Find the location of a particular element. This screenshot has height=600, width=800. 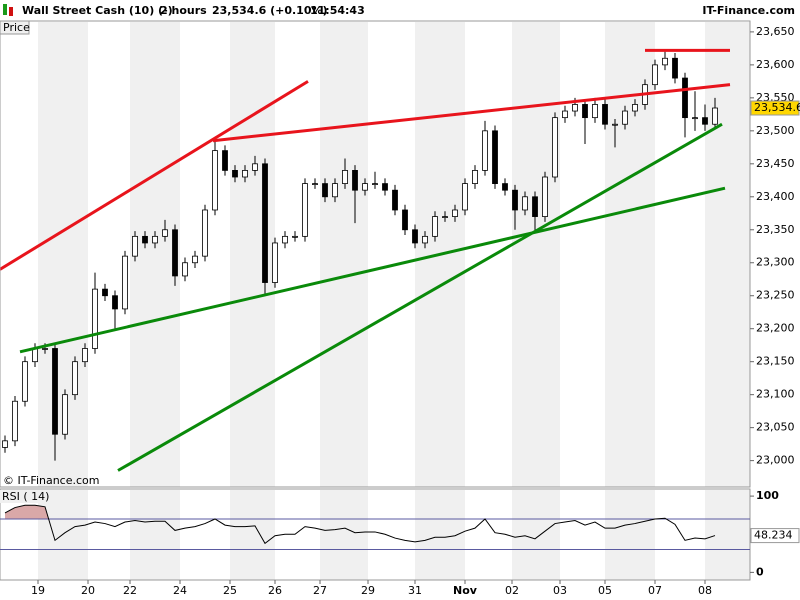

instrument: Wall Street Cash (10) (-) is located at coordinates (97, 10).